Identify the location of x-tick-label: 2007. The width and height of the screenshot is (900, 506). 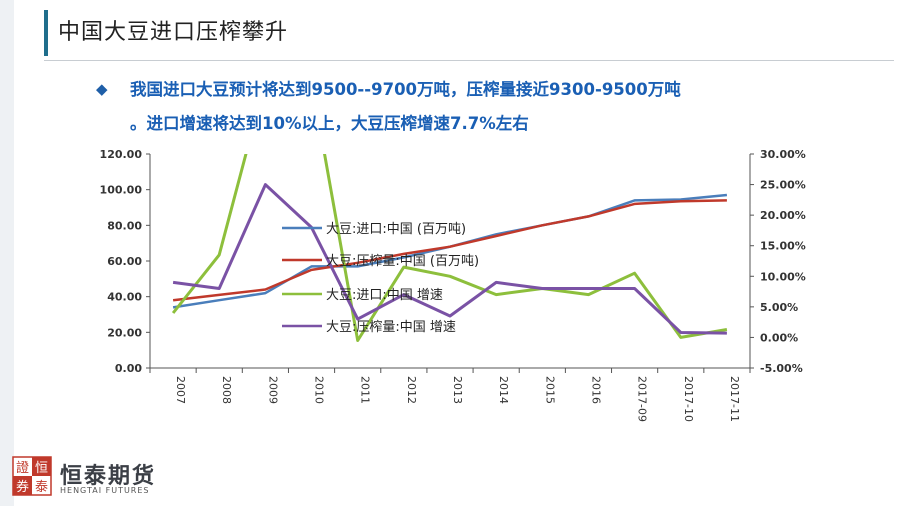
(180, 390).